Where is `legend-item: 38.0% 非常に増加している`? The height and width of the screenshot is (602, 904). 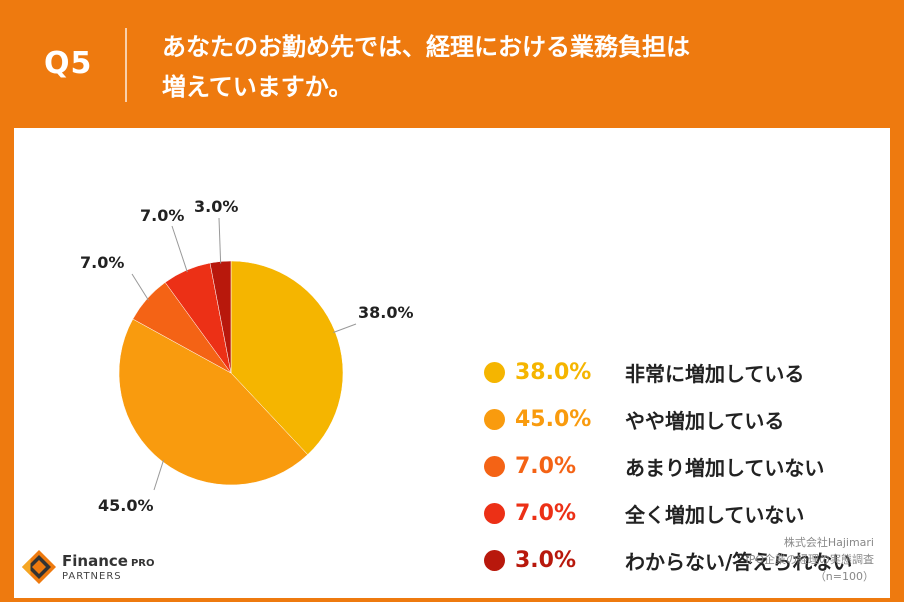
legend-item: 38.0% 非常に増加している is located at coordinates (694, 372).